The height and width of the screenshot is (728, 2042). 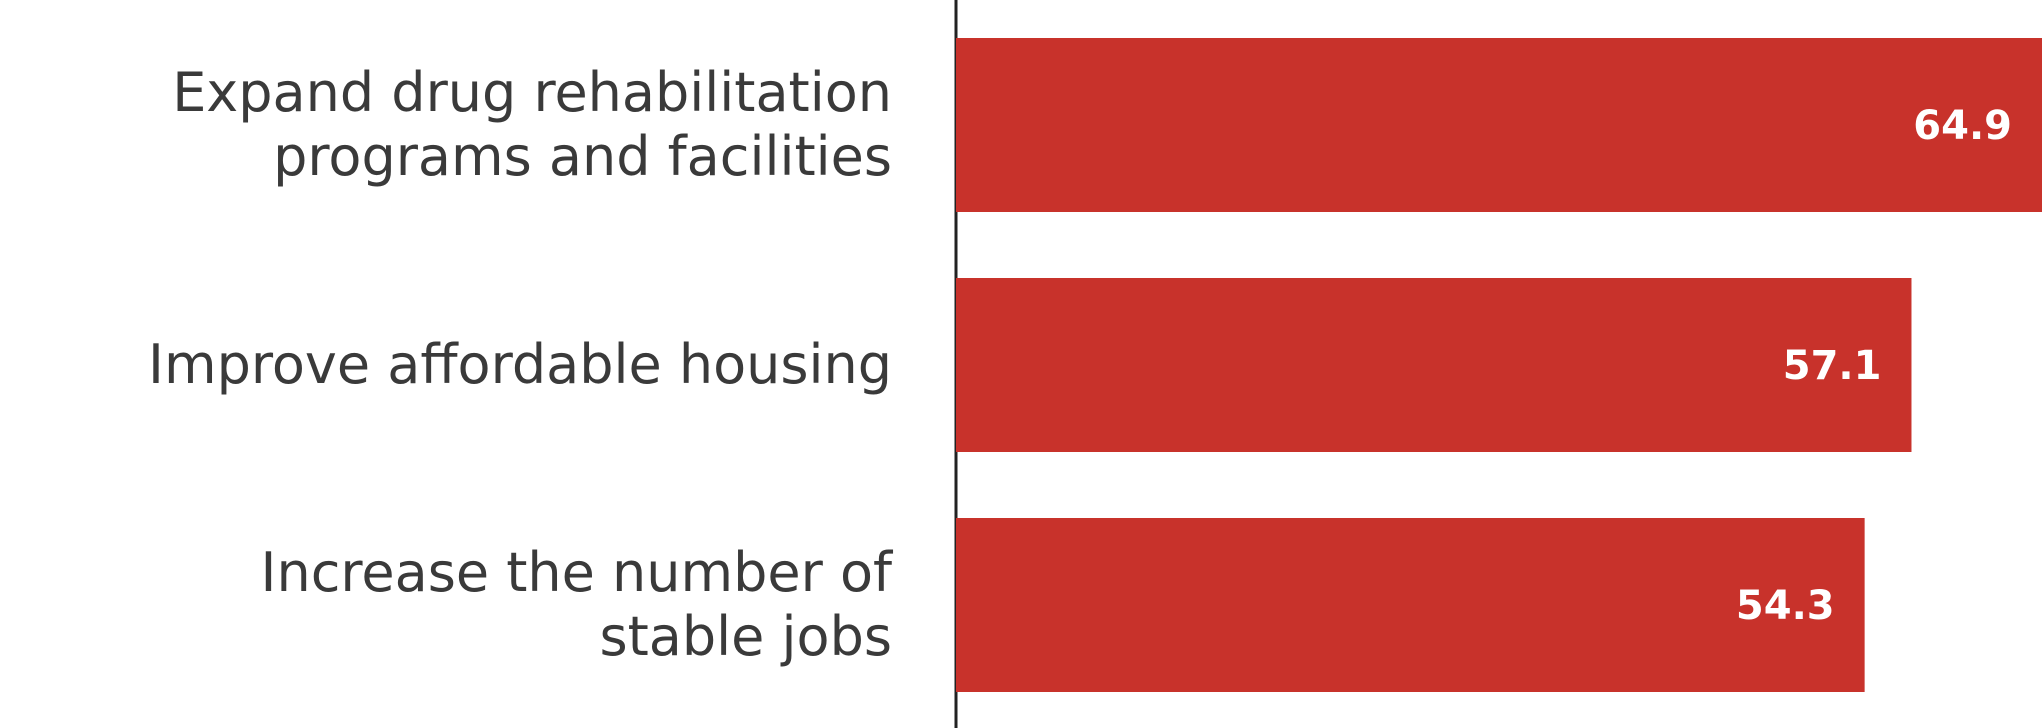 What do you see at coordinates (532, 92) in the screenshot?
I see `category-label-1-line-1: Expand drug rehabilitation` at bounding box center [532, 92].